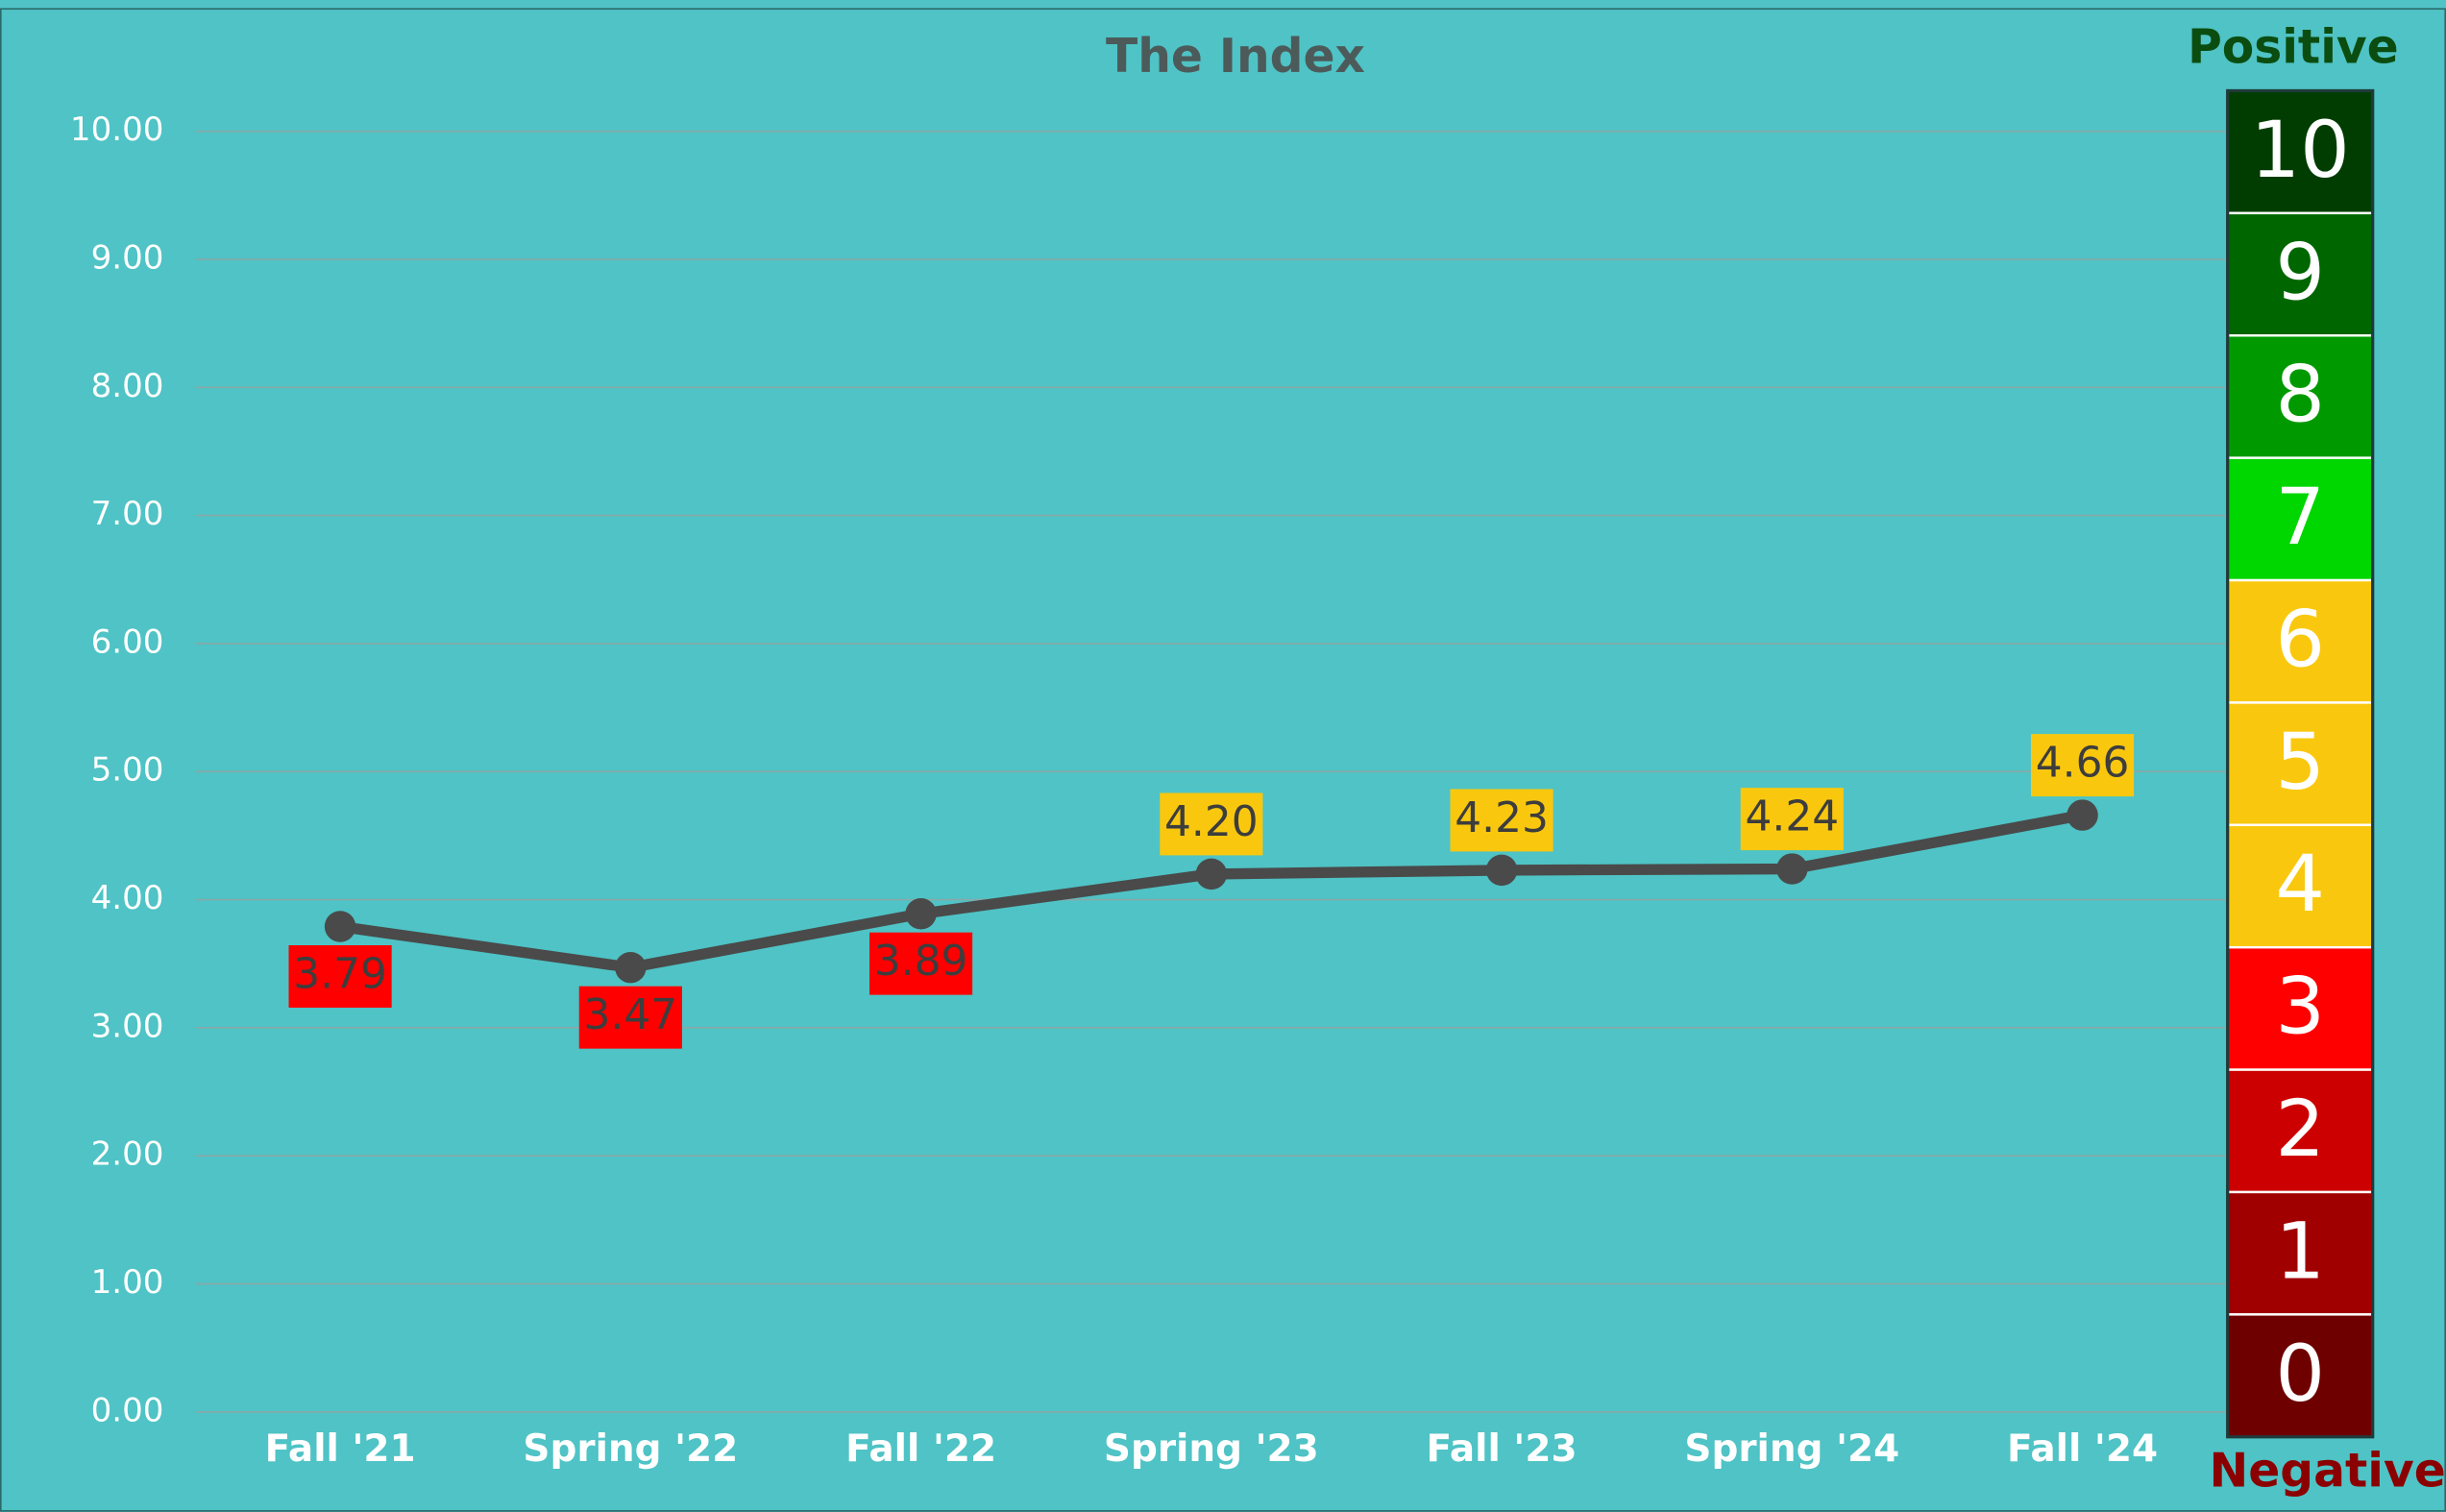  I want to click on data-label: 4.23, so click(1502, 817).